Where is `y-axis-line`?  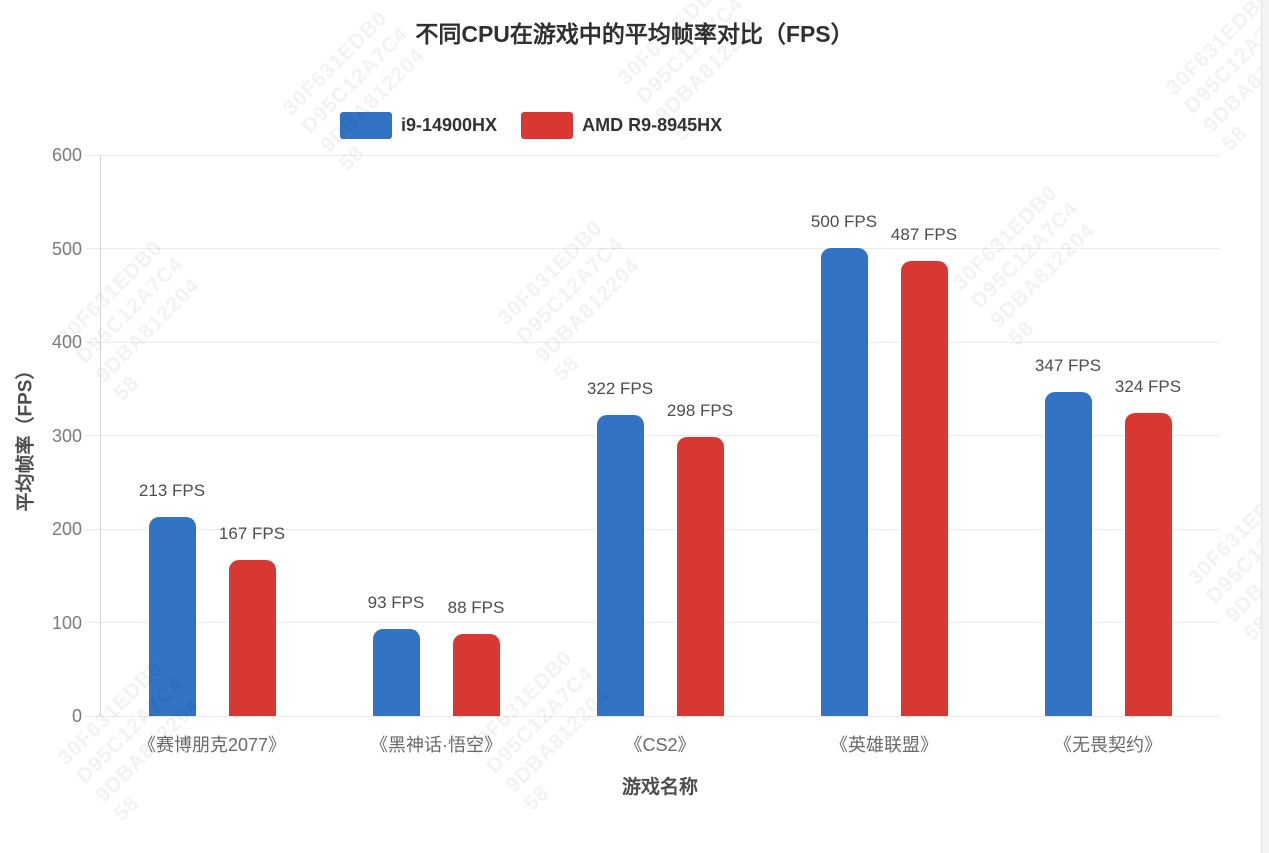
y-axis-line is located at coordinates (100, 436).